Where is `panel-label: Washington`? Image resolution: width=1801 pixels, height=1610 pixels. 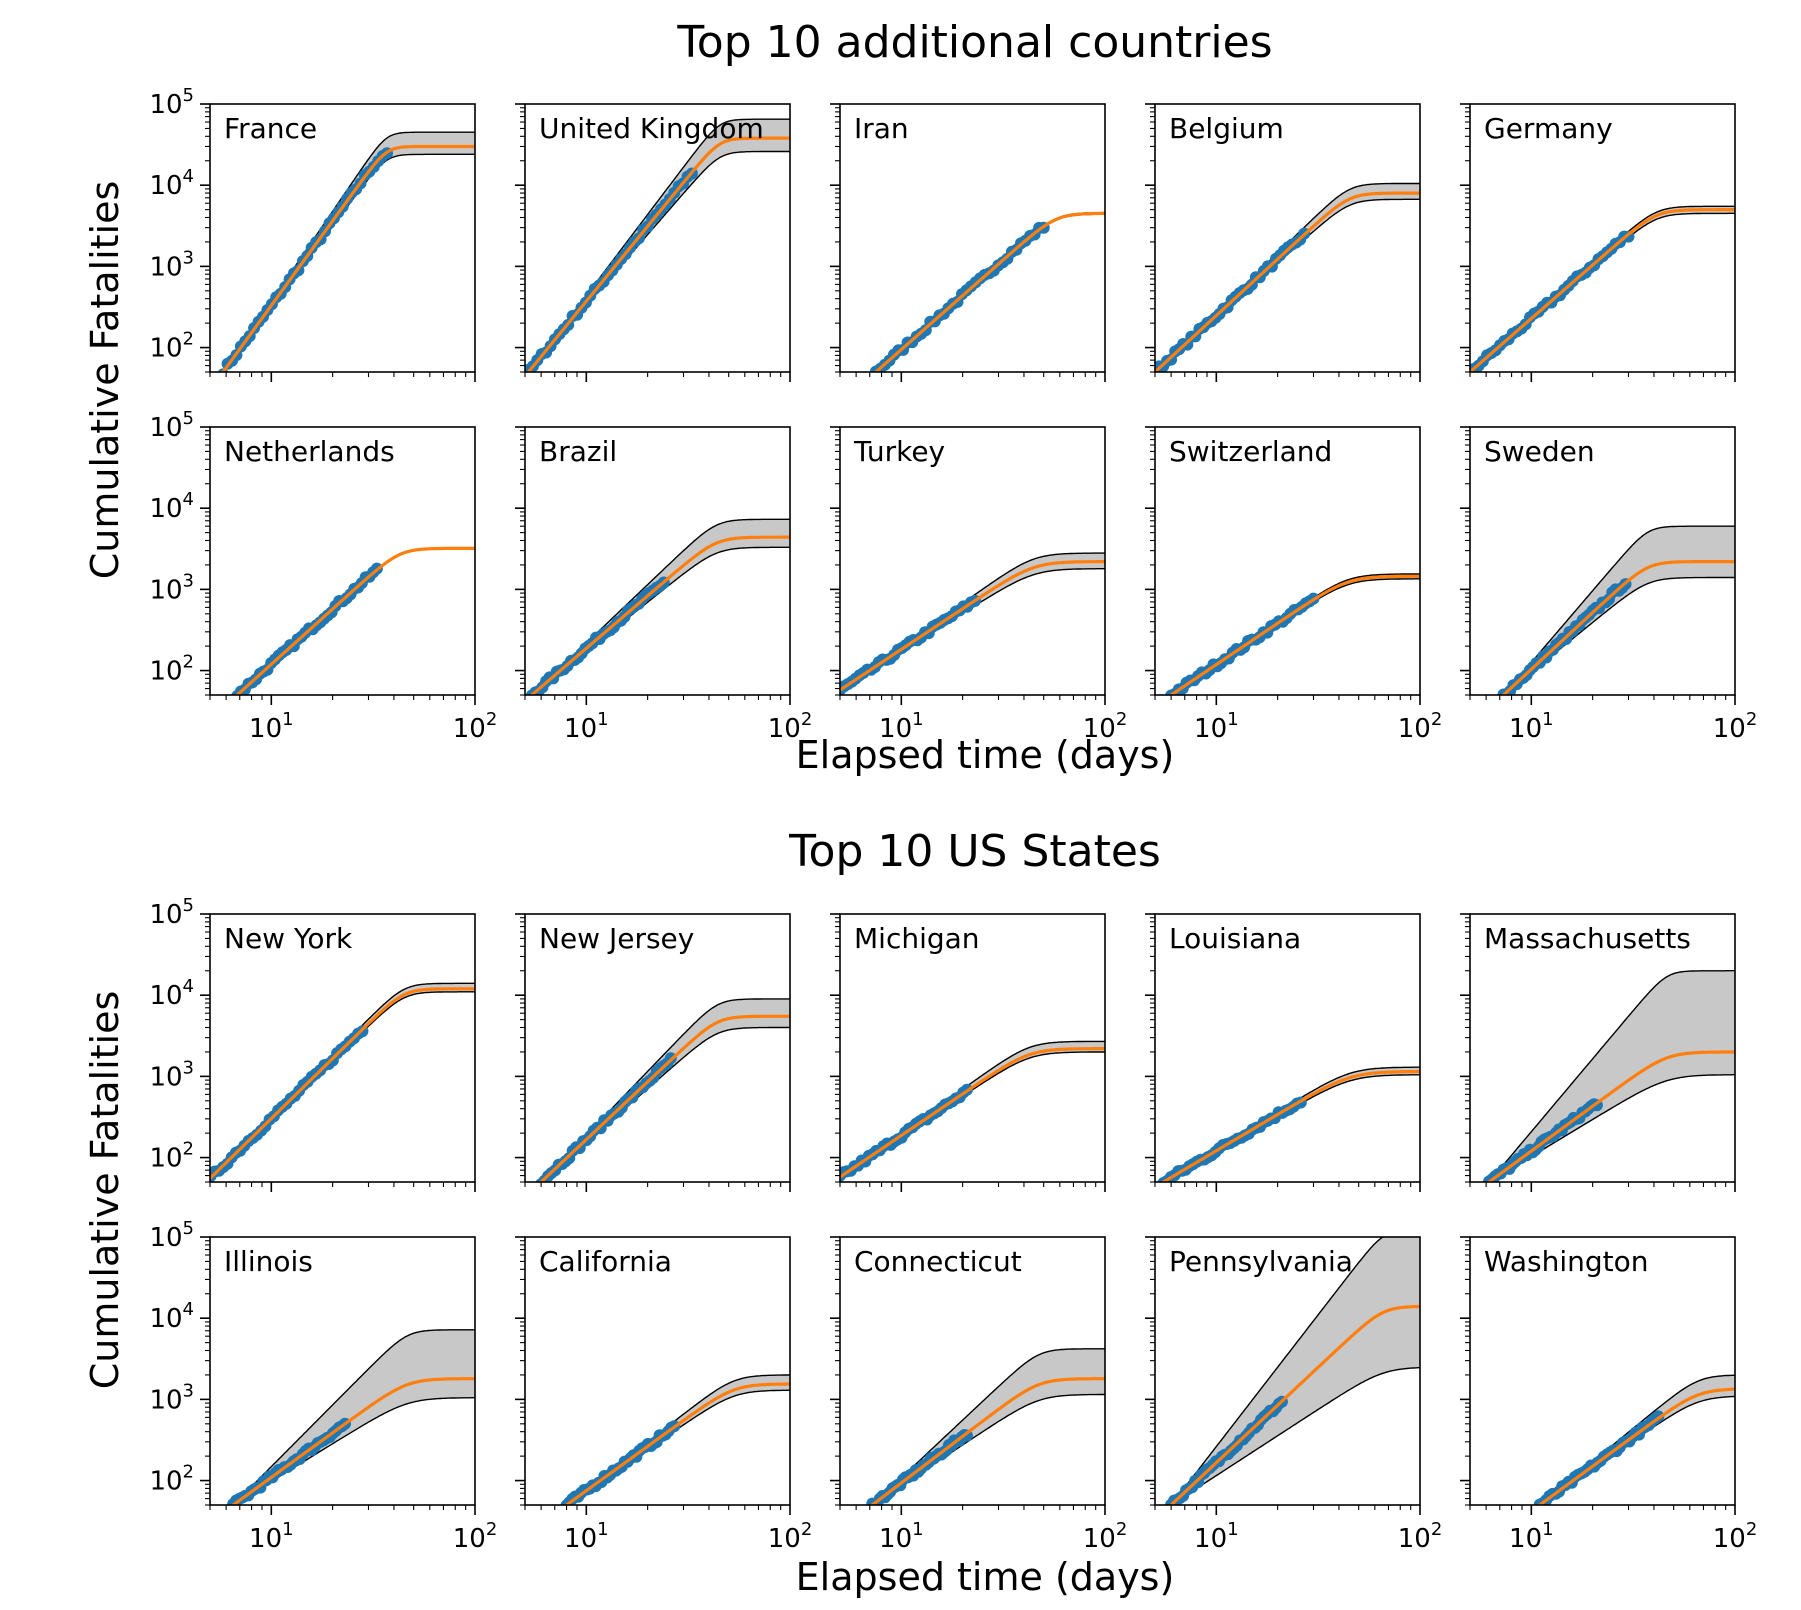 panel-label: Washington is located at coordinates (1566, 1261).